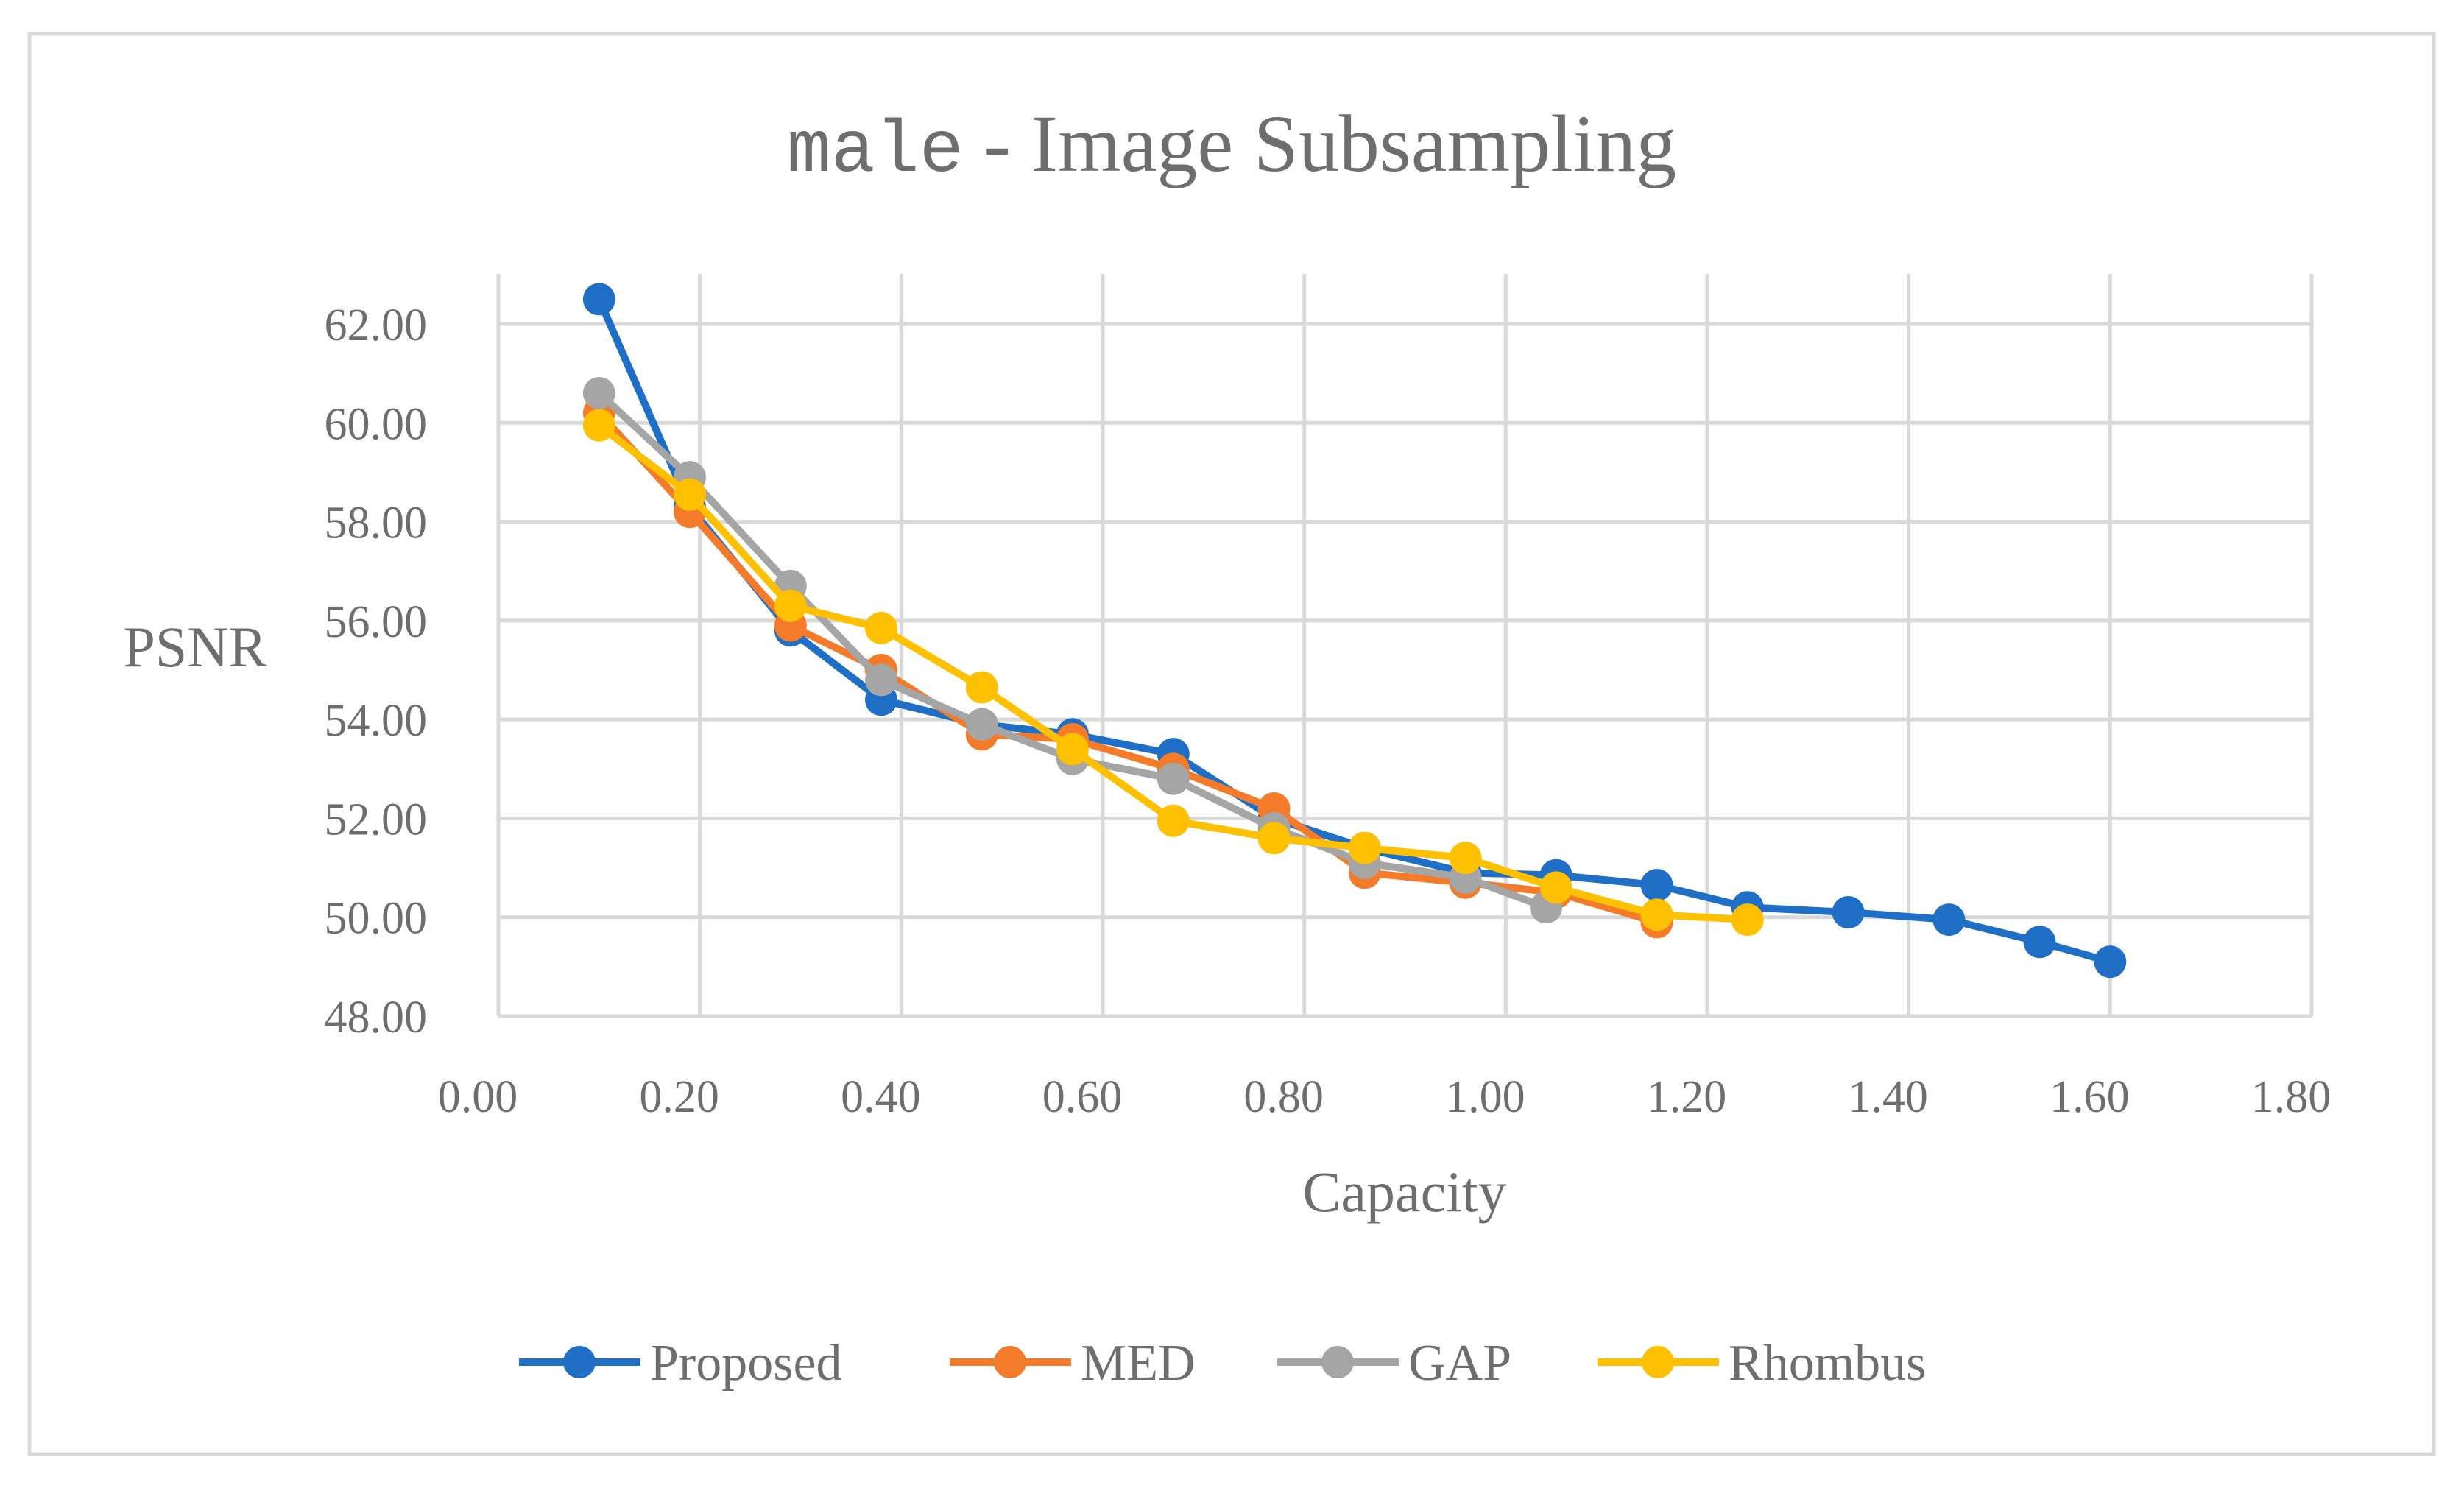  What do you see at coordinates (679, 1097) in the screenshot?
I see `x-tick-label: 0.20` at bounding box center [679, 1097].